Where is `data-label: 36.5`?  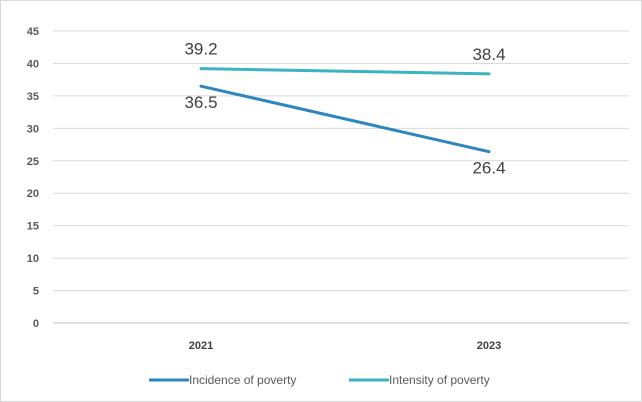
data-label: 36.5 is located at coordinates (200, 102).